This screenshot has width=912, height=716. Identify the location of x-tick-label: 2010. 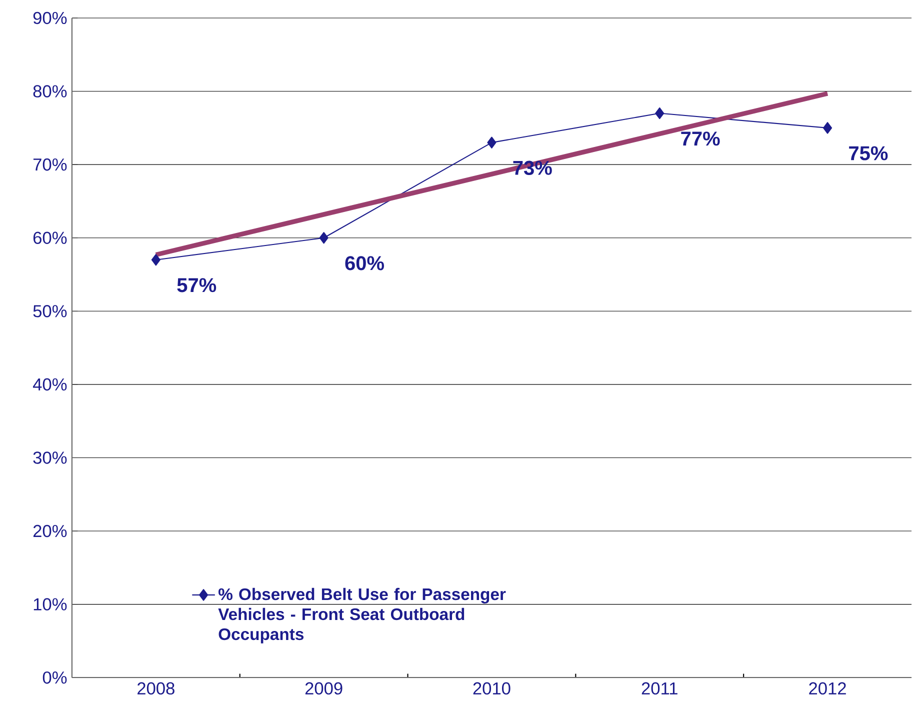
(491, 688).